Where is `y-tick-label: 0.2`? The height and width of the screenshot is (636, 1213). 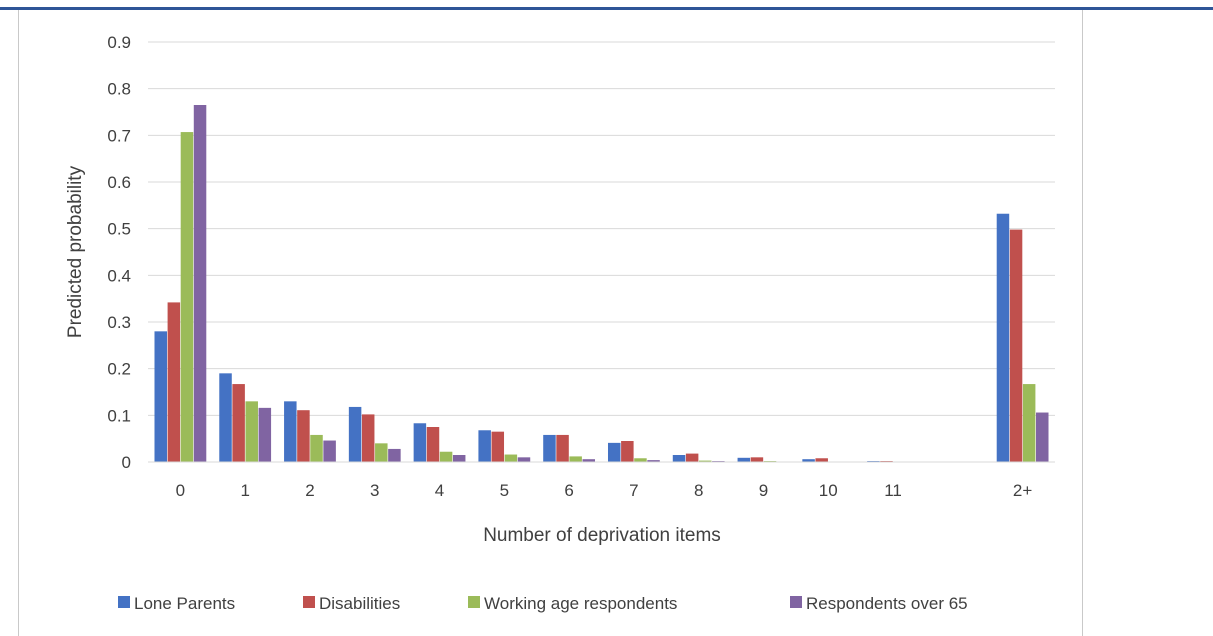 y-tick-label: 0.2 is located at coordinates (119, 369).